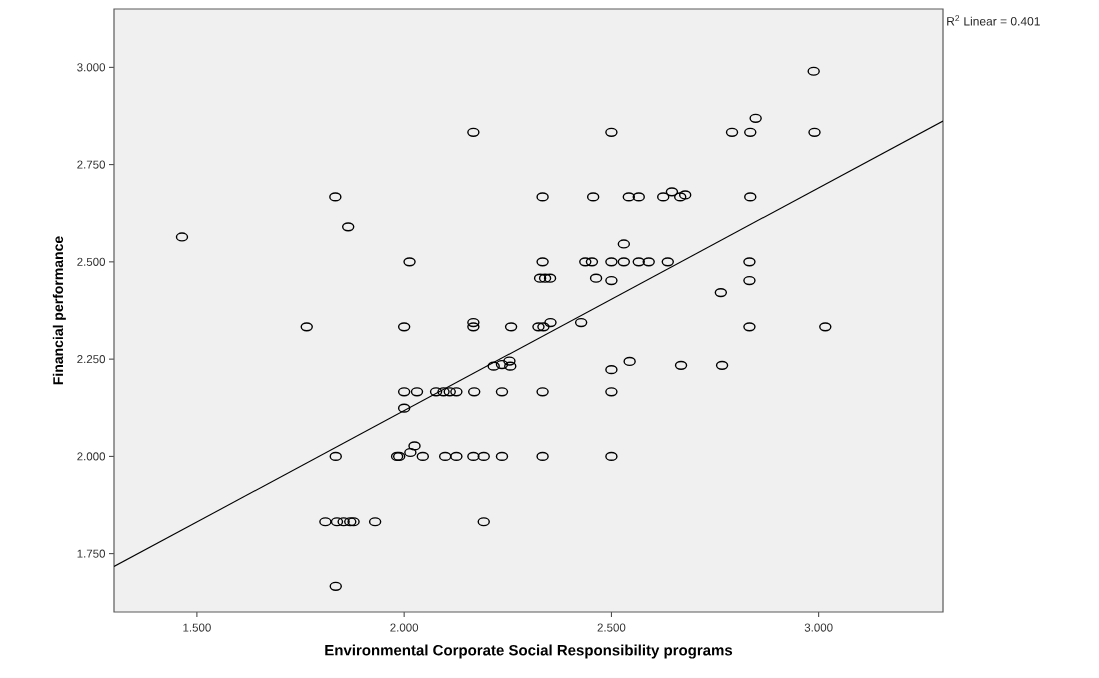  I want to click on y-tick-label: 2.750, so click(91, 164).